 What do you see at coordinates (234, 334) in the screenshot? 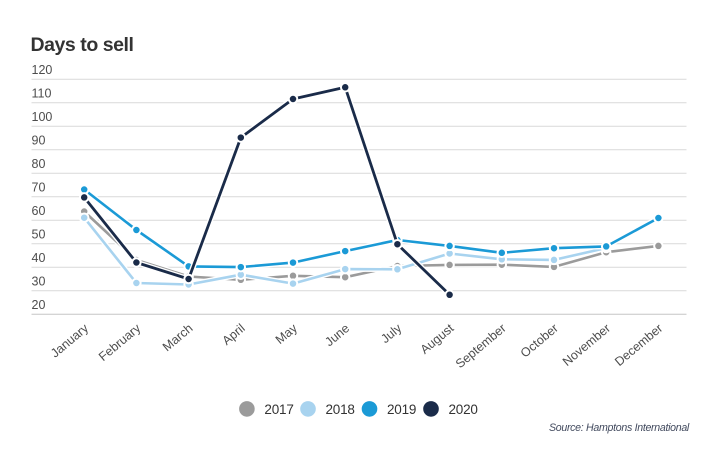
I see `svg-text: April` at bounding box center [234, 334].